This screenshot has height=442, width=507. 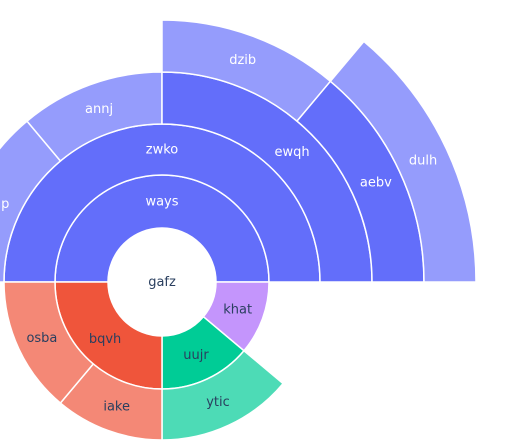 I want to click on sunburst-label-khat: khat, so click(x=237, y=310).